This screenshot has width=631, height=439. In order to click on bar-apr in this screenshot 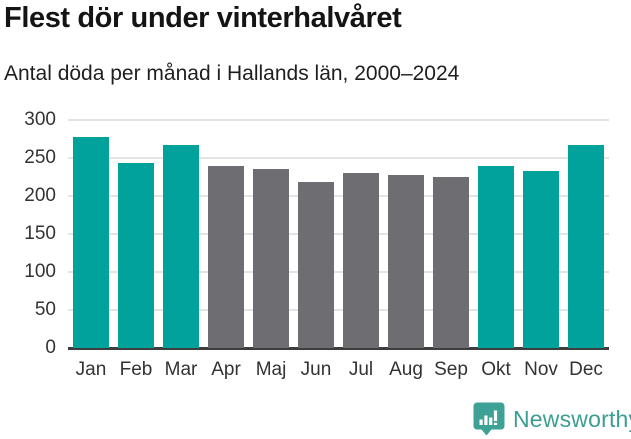, I will do `click(226, 256)`.